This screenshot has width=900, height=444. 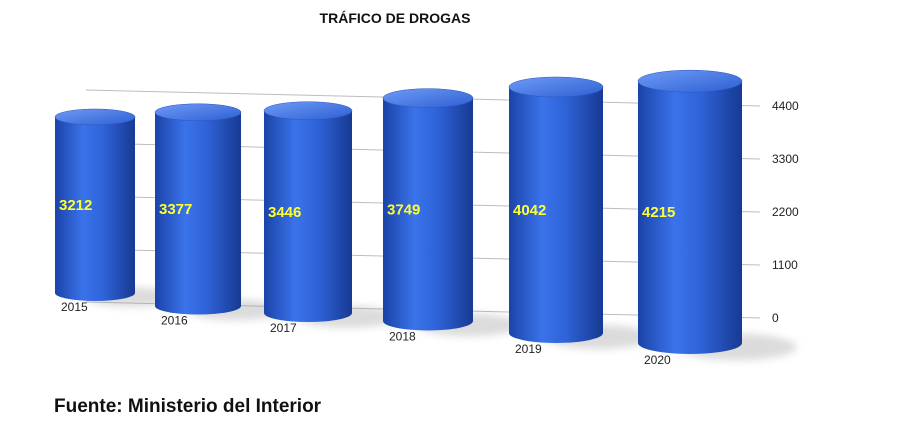 What do you see at coordinates (75, 205) in the screenshot?
I see `data-label: 3212` at bounding box center [75, 205].